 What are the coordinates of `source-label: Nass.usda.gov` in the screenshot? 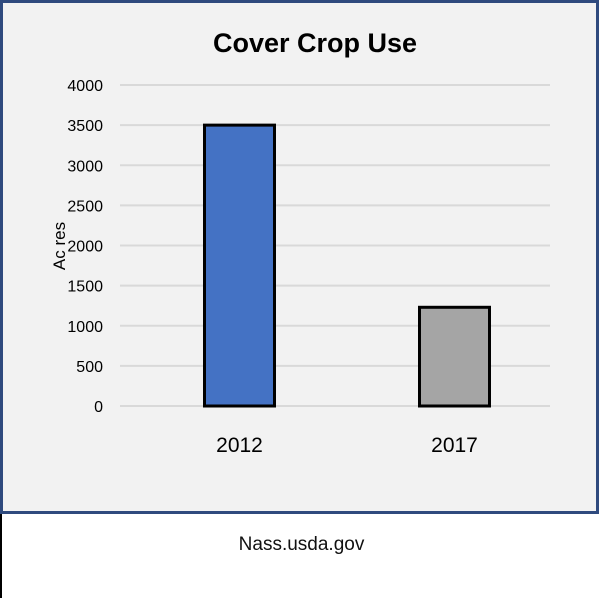 It's located at (301, 544).